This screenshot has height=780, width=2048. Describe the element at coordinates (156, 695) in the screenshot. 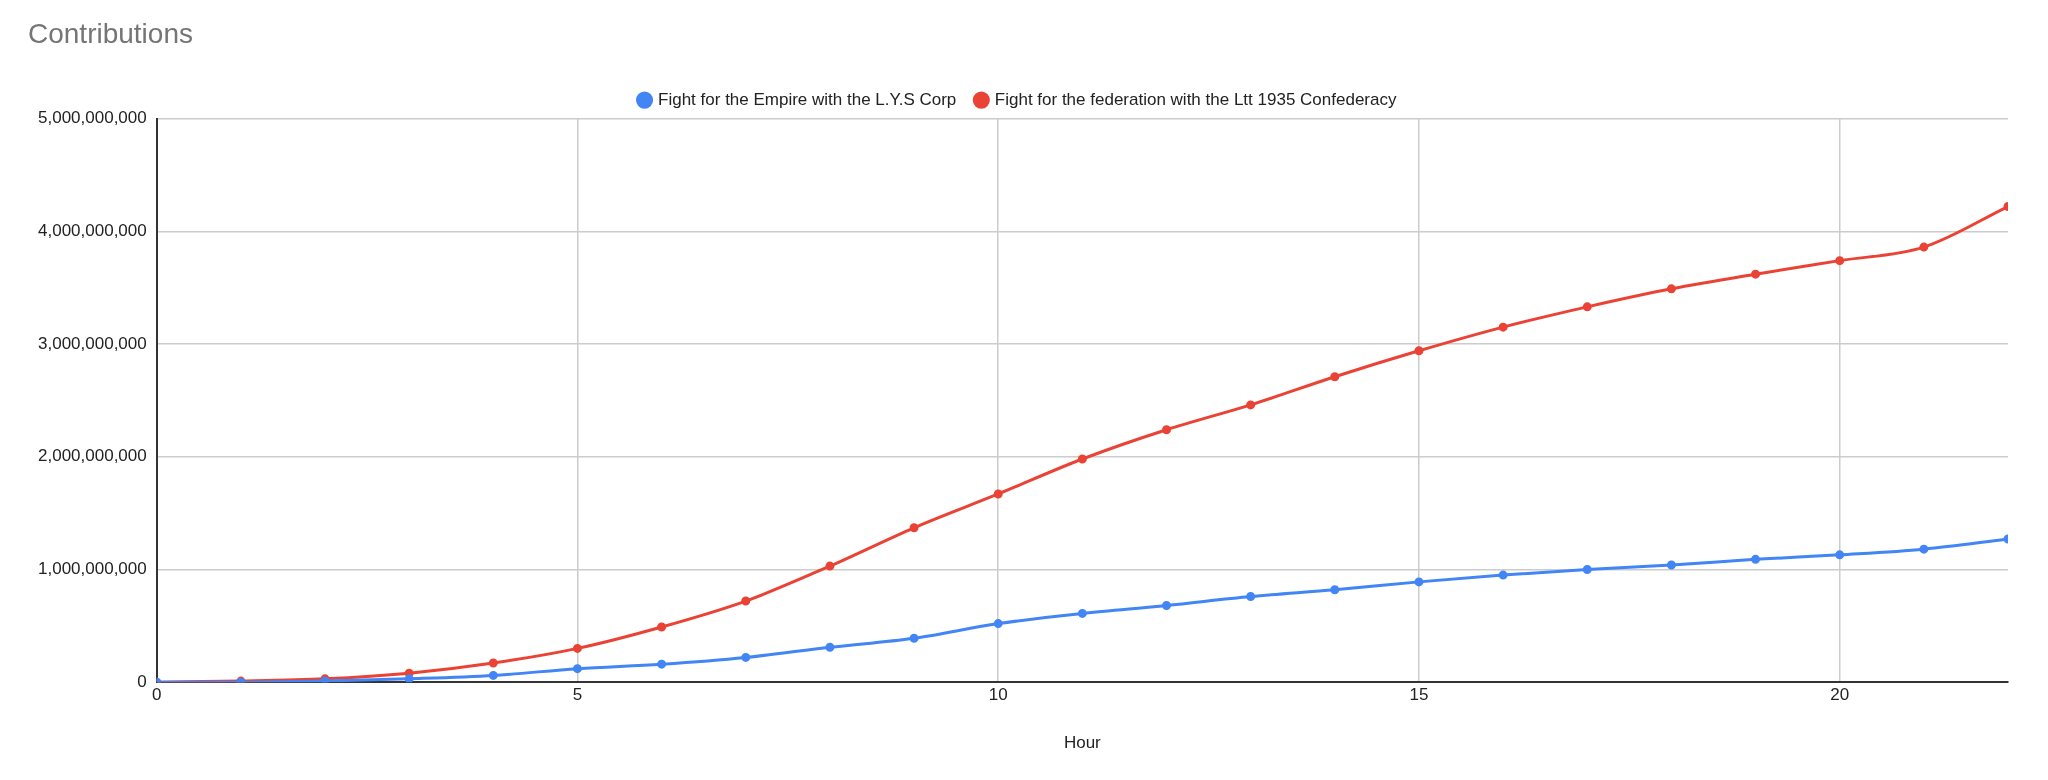

I see `x-tick-label: 0` at that location.